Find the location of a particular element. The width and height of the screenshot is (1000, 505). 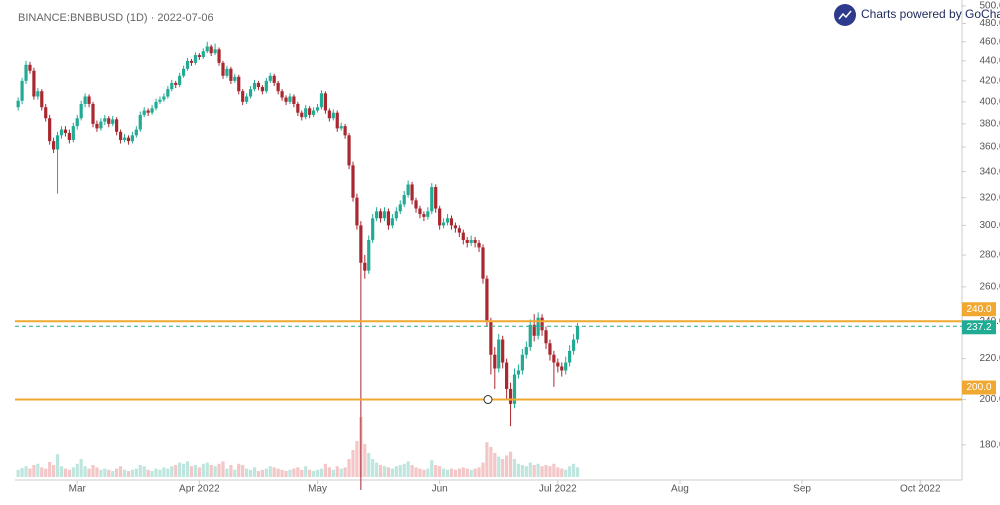

y-tick-label: 420.0 is located at coordinates (989, 81).